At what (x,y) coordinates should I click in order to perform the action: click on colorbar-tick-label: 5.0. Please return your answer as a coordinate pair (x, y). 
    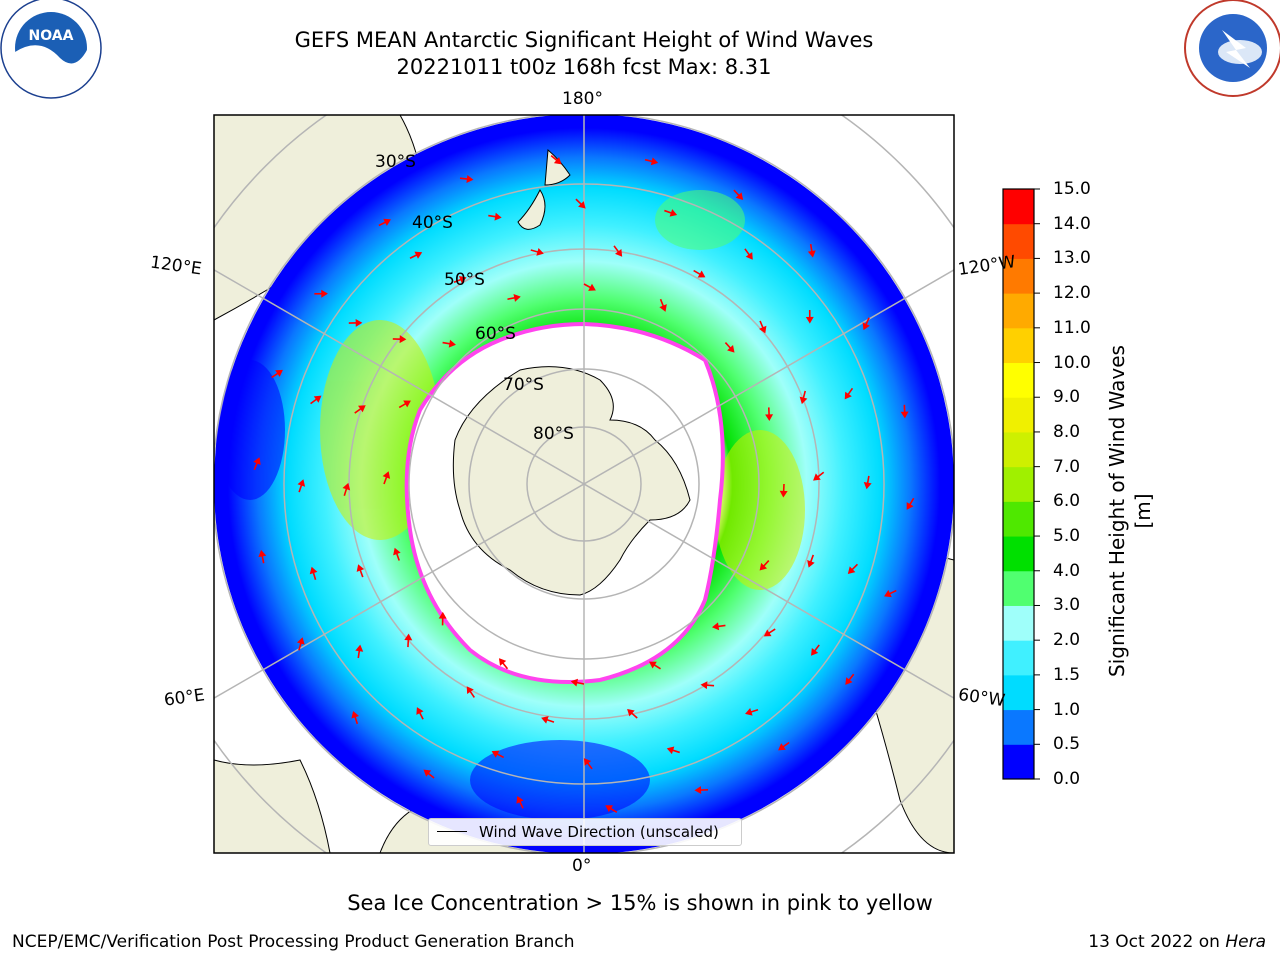
    Looking at the image, I should click on (1067, 536).